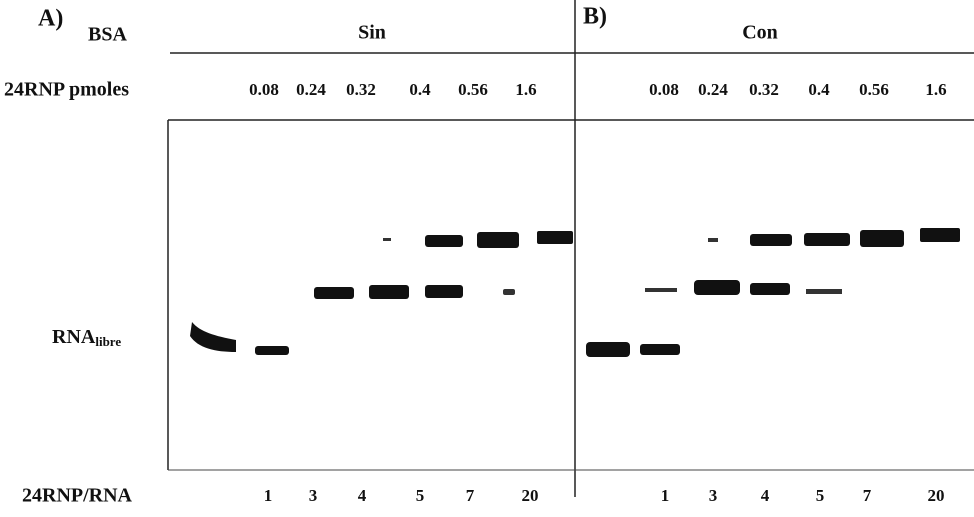 The height and width of the screenshot is (517, 974). What do you see at coordinates (50, 19) in the screenshot?
I see `panel-label: A)` at bounding box center [50, 19].